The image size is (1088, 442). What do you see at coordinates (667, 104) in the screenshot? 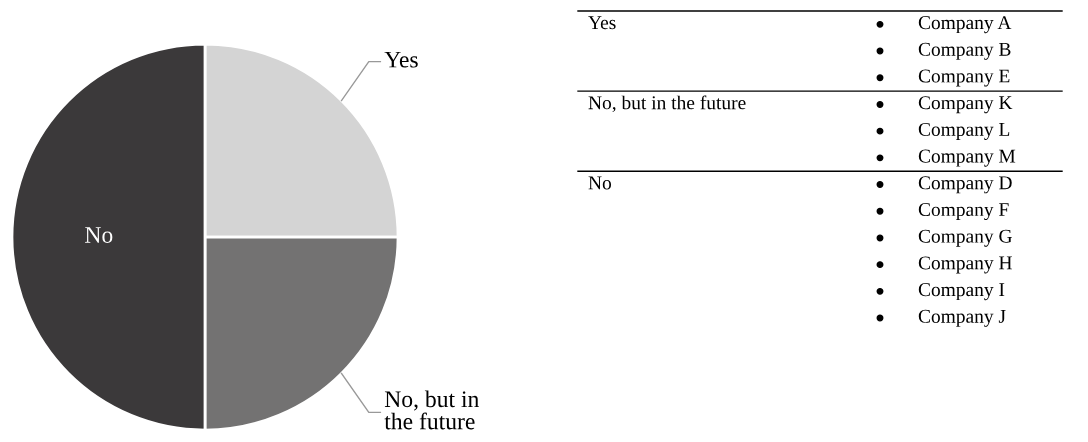
I see `category-label: No, but in the future` at bounding box center [667, 104].